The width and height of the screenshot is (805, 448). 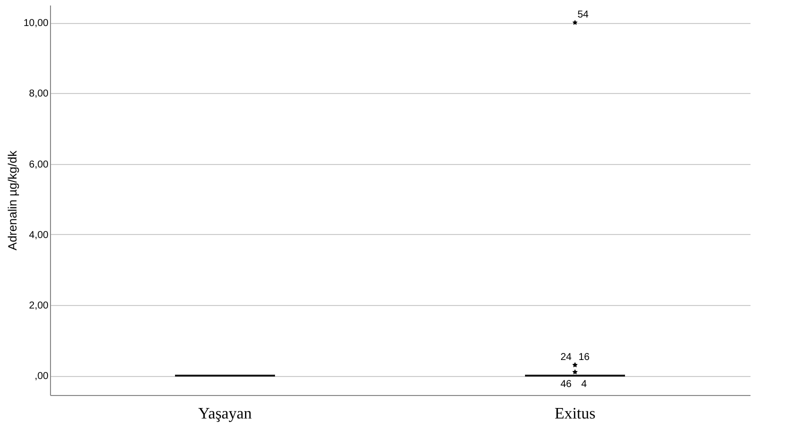 What do you see at coordinates (39, 306) in the screenshot?
I see `y-tick-label: 2,00` at bounding box center [39, 306].